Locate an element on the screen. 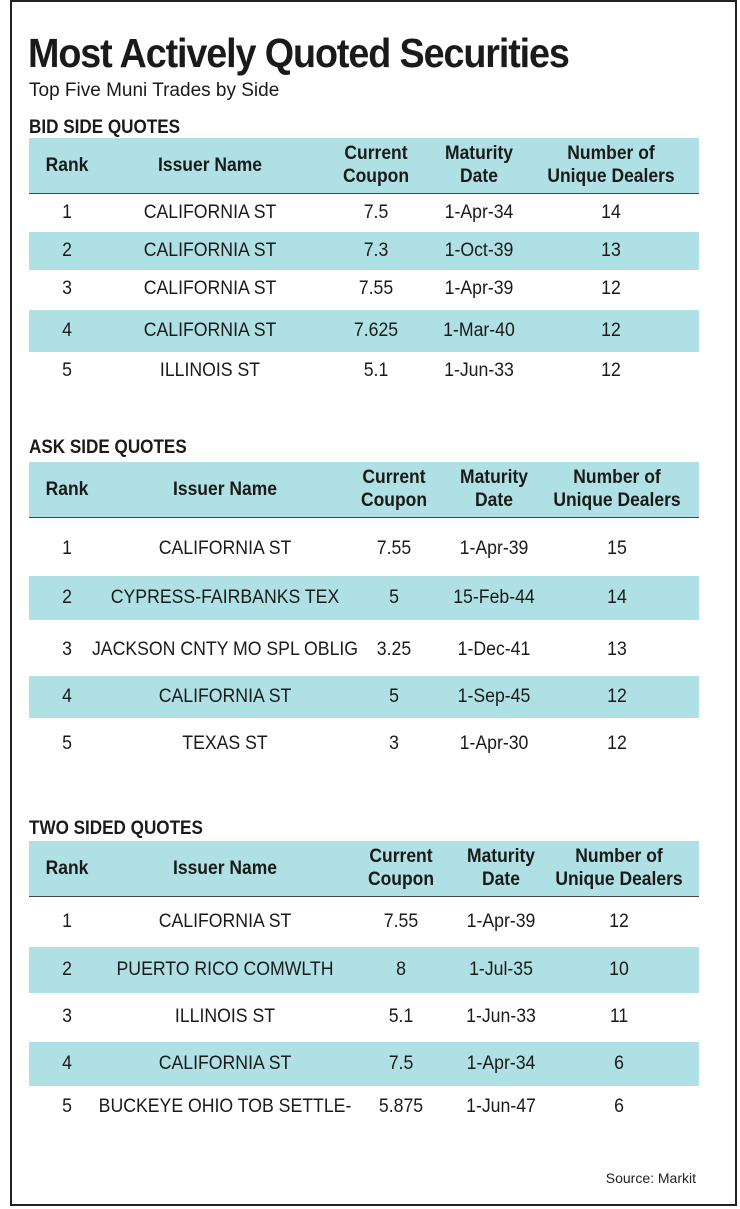 The width and height of the screenshot is (740, 1209). bid-table-row: 2 CALIFORNIA ST 7.3 1-Oct-39 13 is located at coordinates (364, 251).